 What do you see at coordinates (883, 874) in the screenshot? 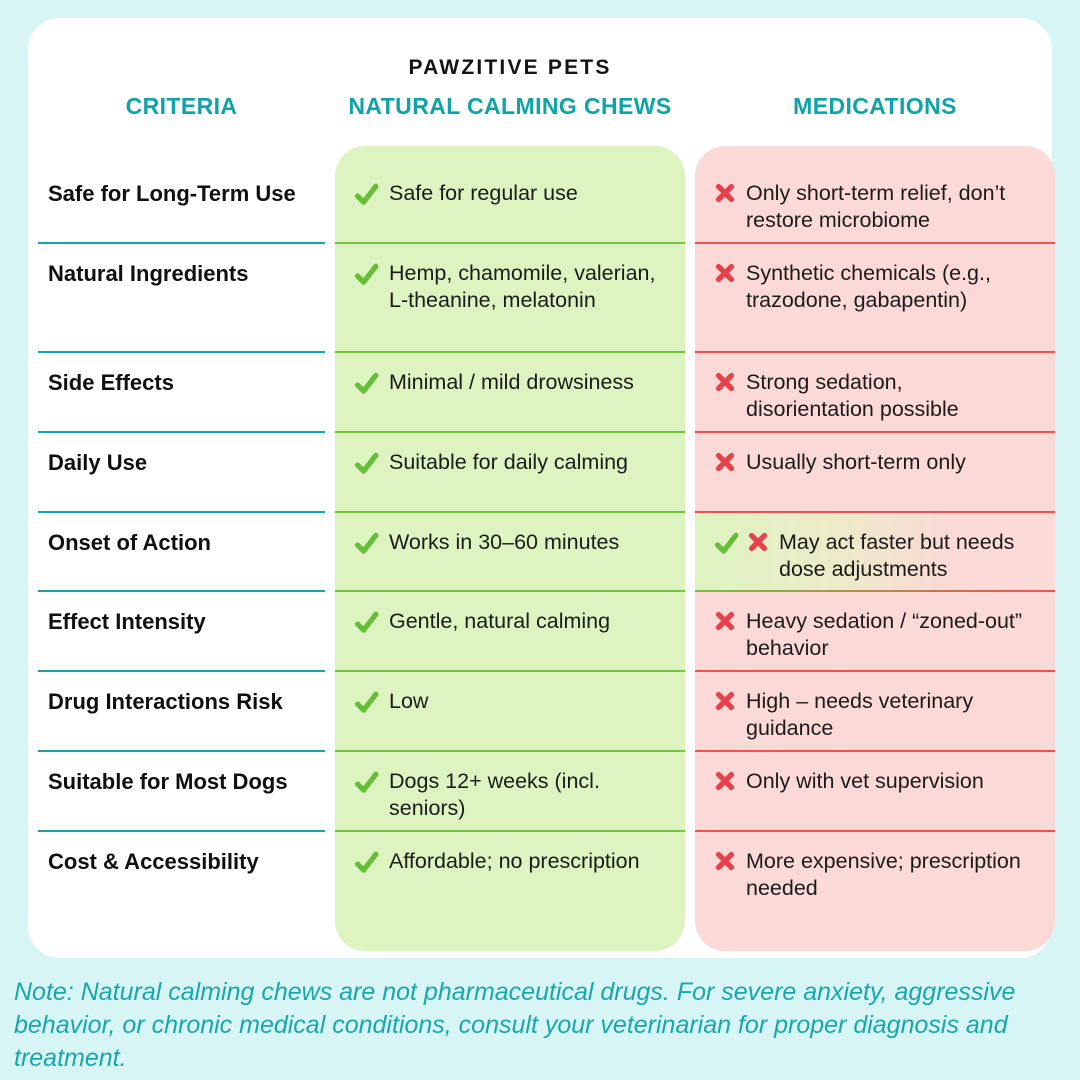
I see `cell-text: More expensive; prescription needed` at bounding box center [883, 874].